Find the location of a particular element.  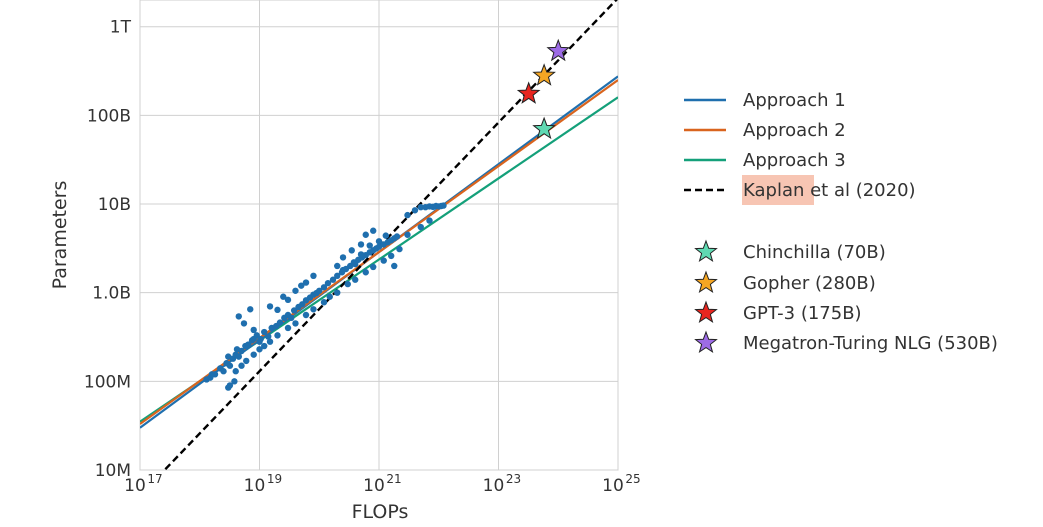

x-tick-exponent: 23 is located at coordinates (513, 479).